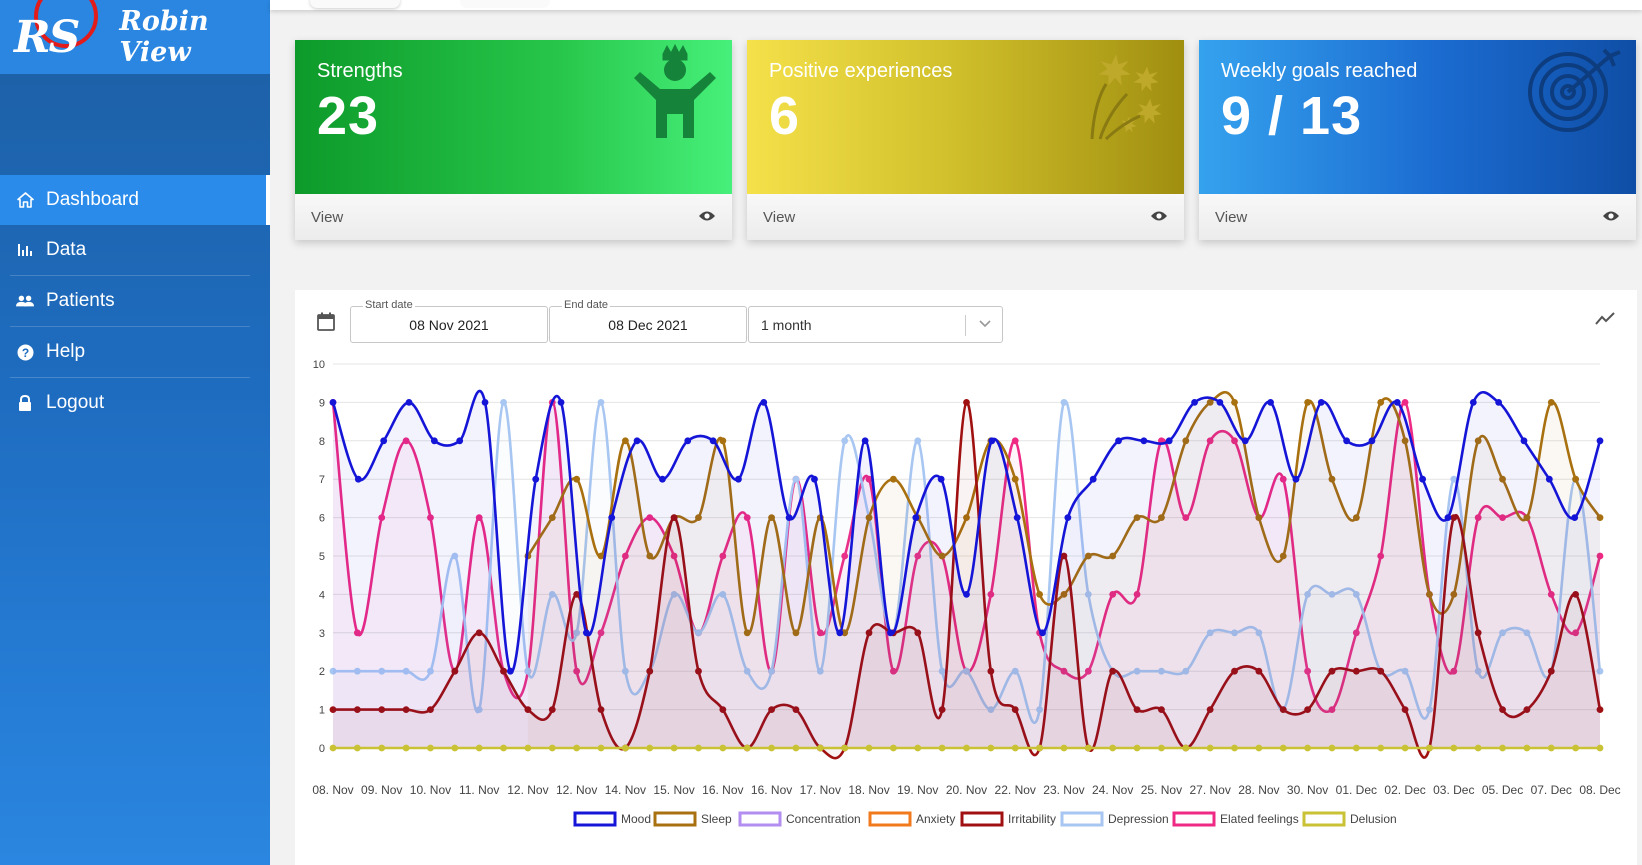 The image size is (1642, 865). Describe the element at coordinates (322, 749) in the screenshot. I see `y-tick-label: 0` at that location.